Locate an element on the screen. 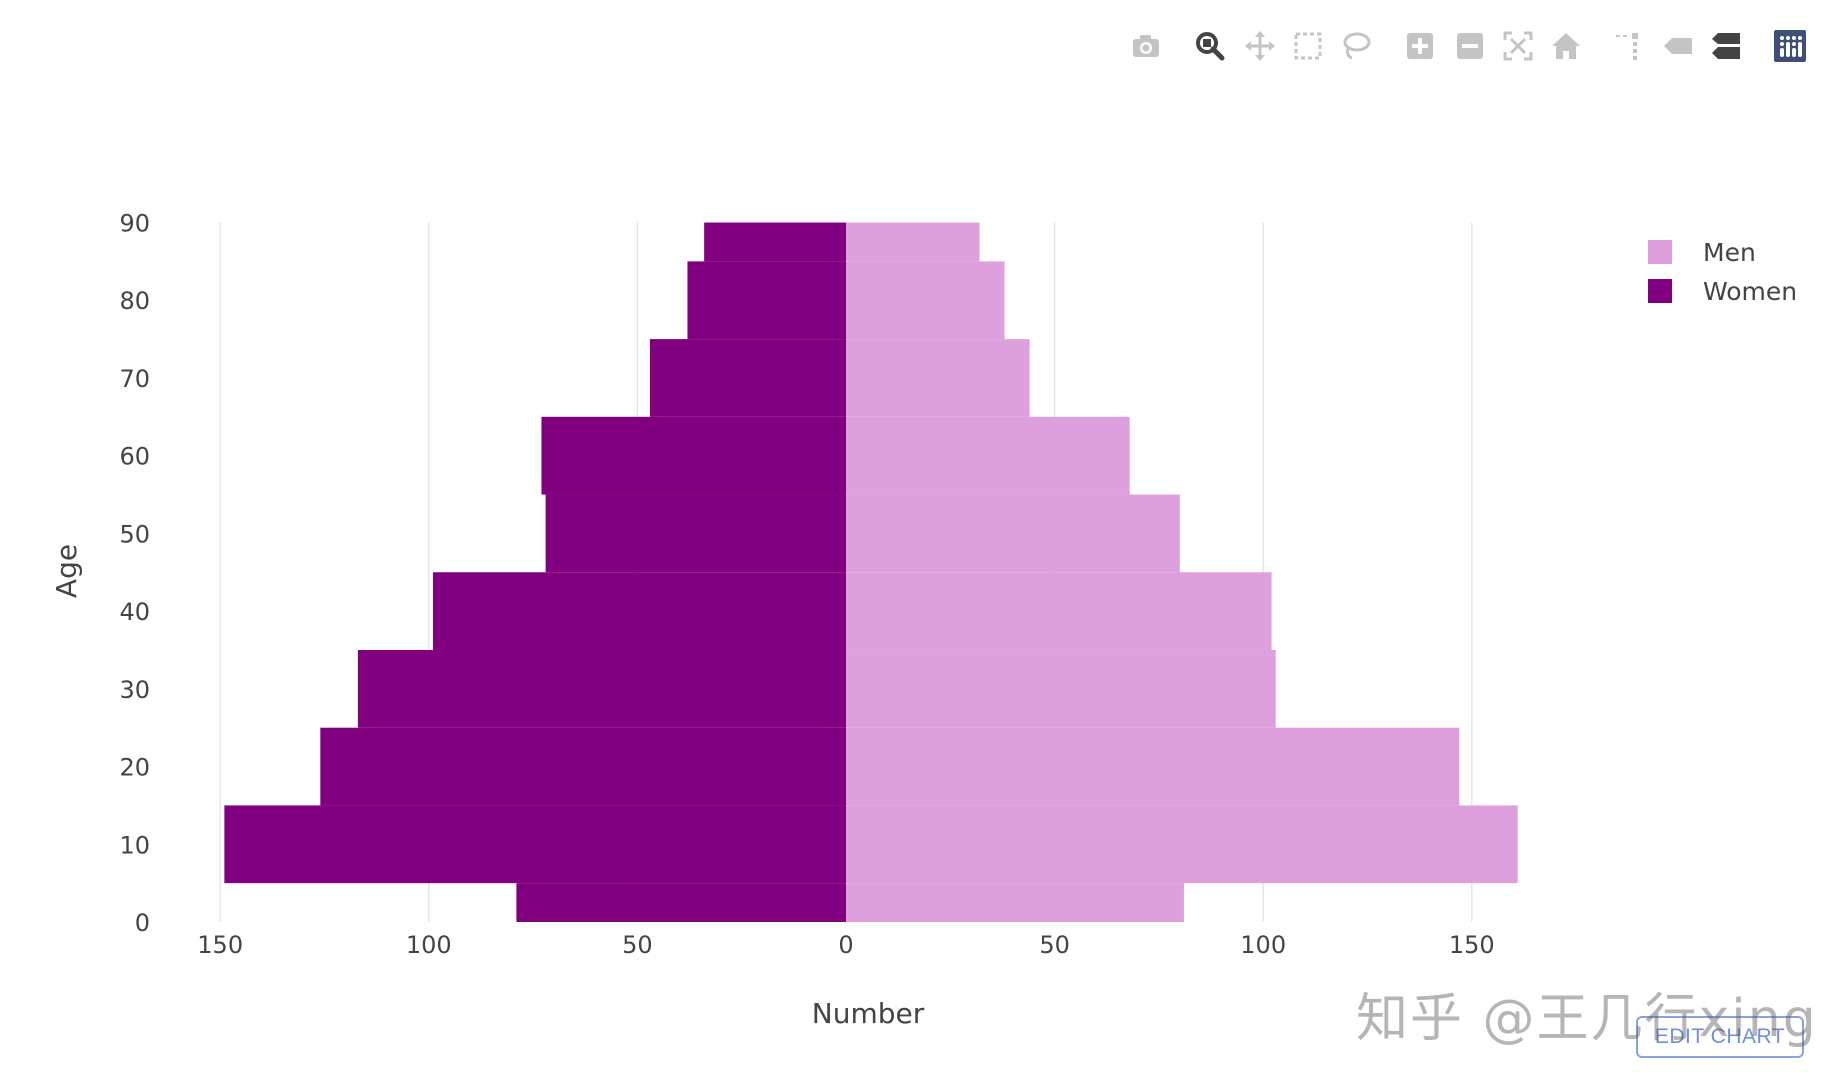 The width and height of the screenshot is (1834, 1086). spike-lines-icon is located at coordinates (1627, 46).